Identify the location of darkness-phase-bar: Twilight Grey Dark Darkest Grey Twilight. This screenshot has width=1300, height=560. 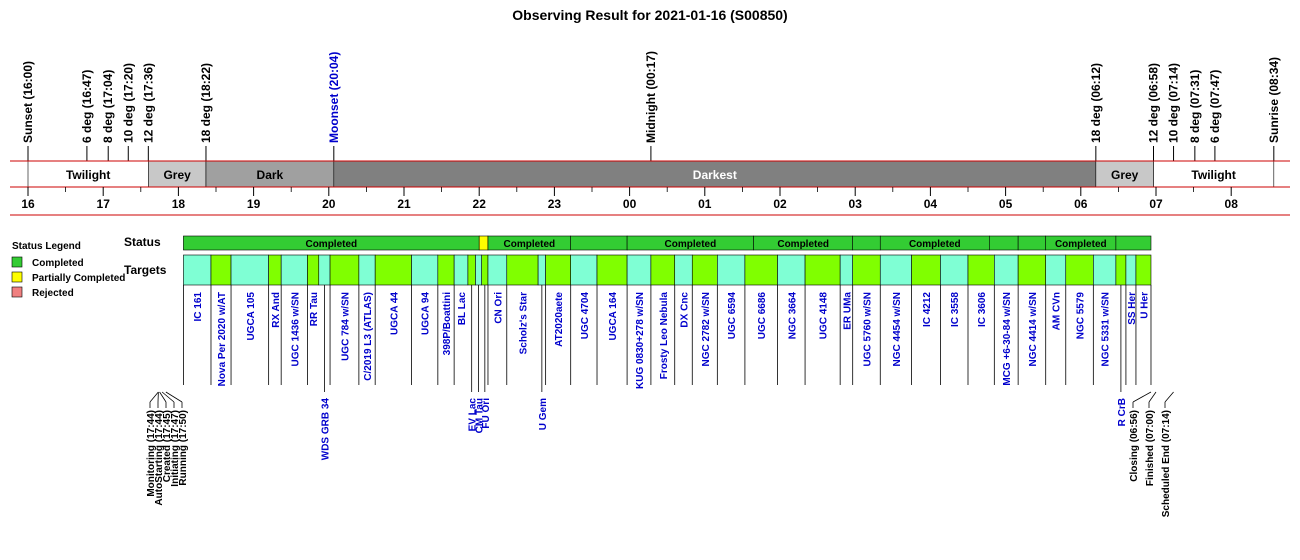
(650, 174).